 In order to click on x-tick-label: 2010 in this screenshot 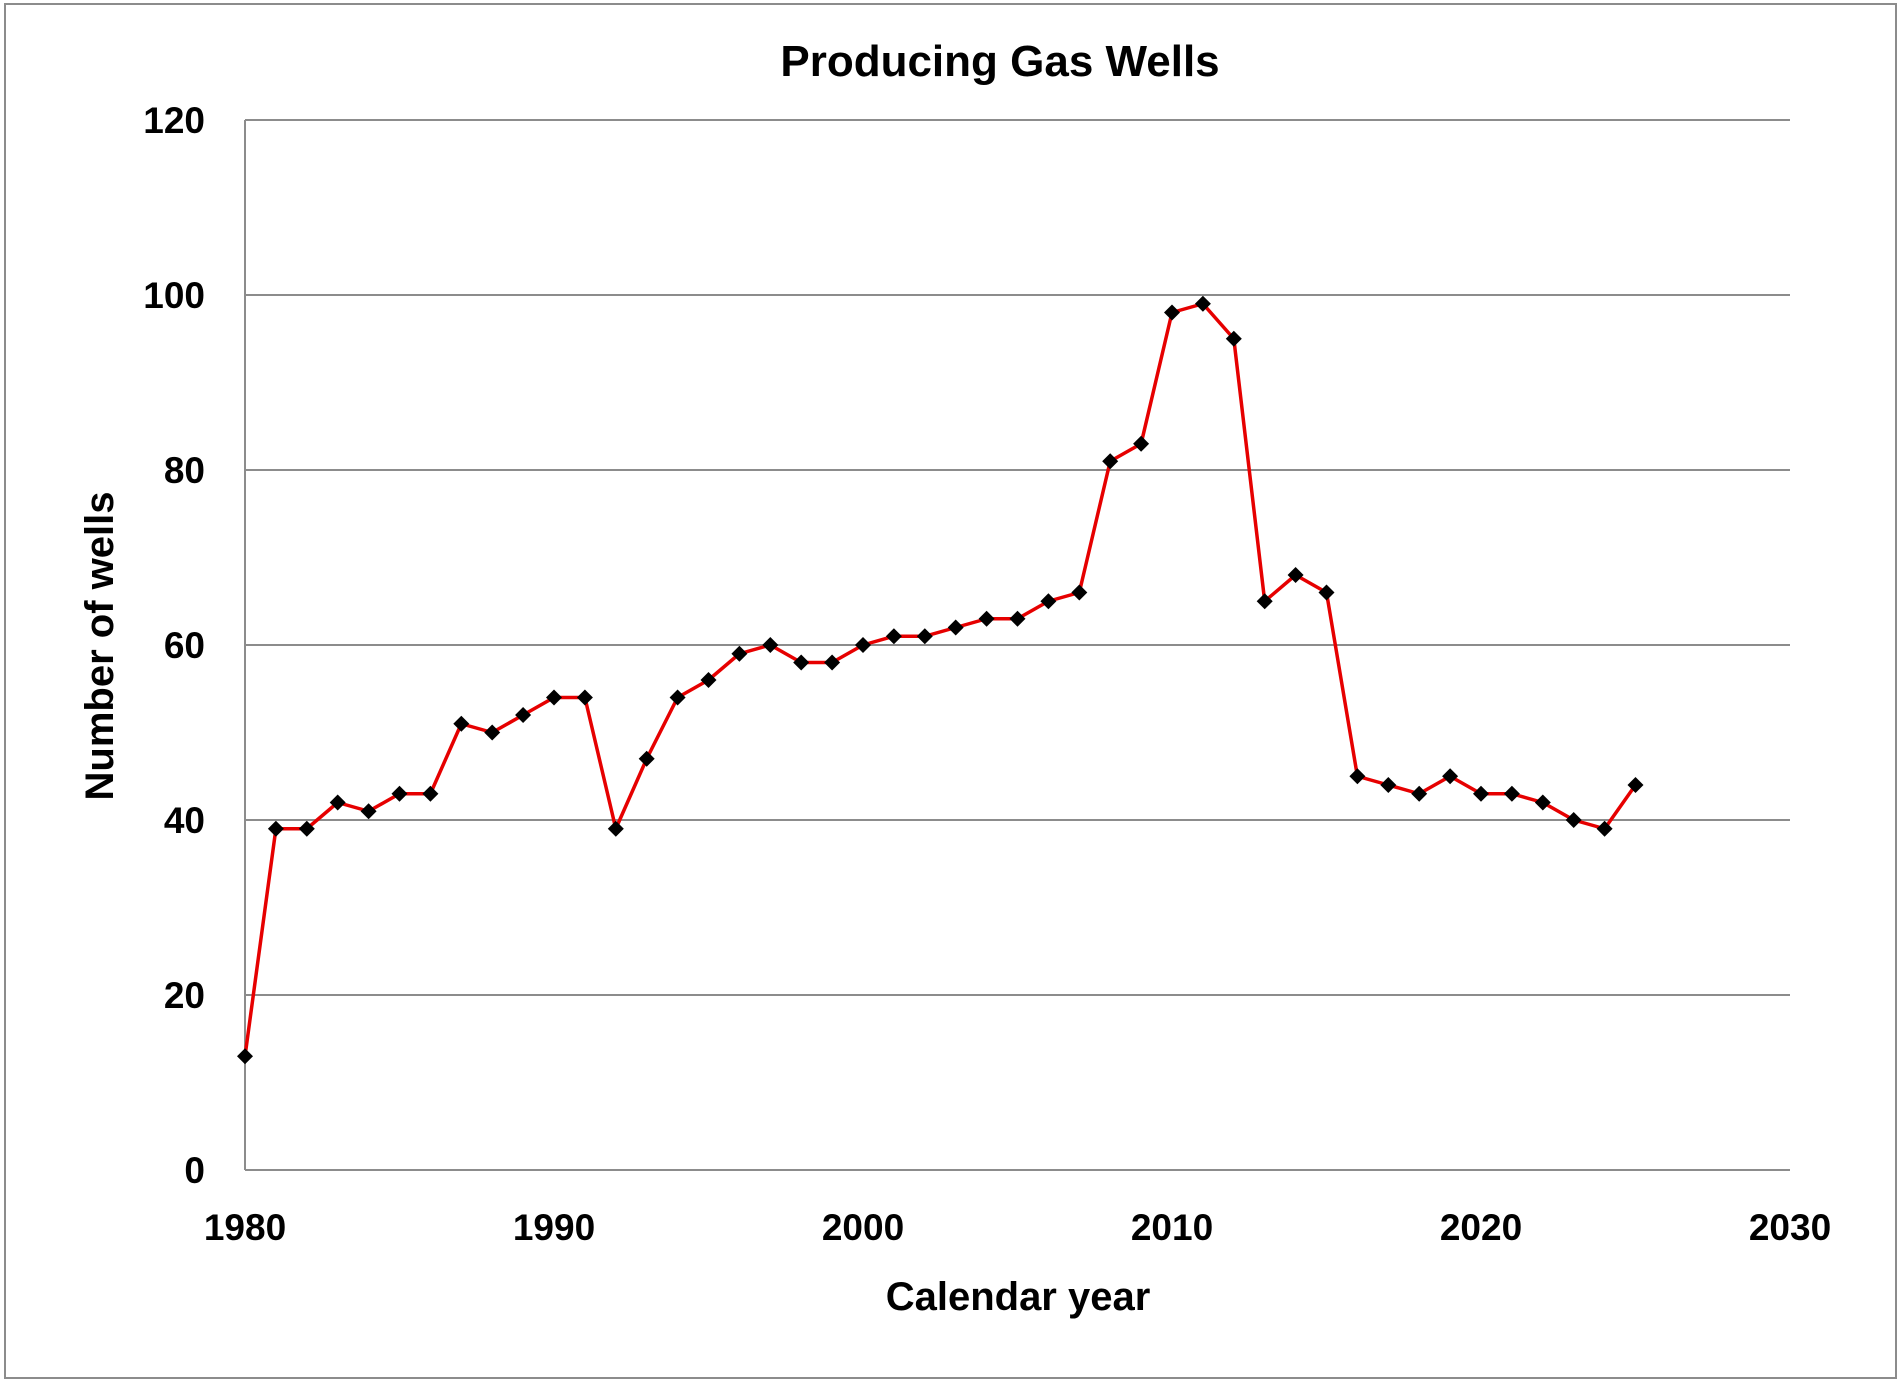, I will do `click(1172, 1227)`.